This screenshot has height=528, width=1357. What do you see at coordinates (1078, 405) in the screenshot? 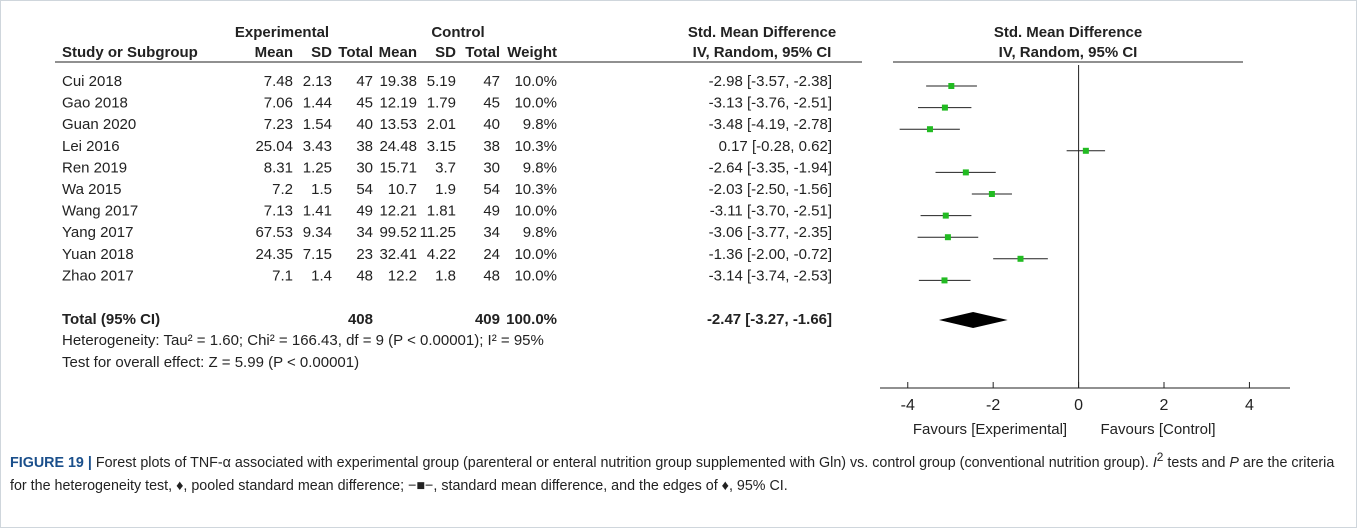
I see `x-tick-label: 0` at bounding box center [1078, 405].